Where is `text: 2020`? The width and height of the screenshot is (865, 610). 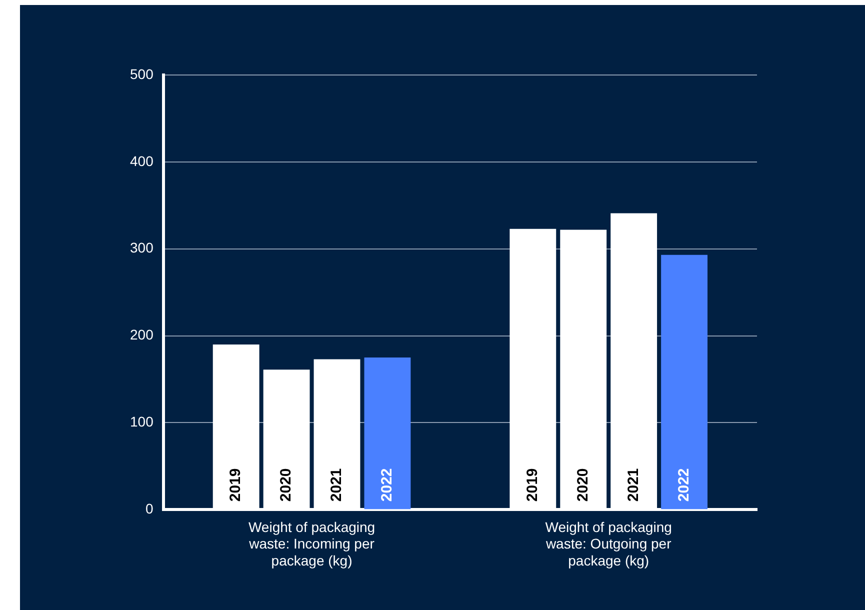 text: 2020 is located at coordinates (583, 485).